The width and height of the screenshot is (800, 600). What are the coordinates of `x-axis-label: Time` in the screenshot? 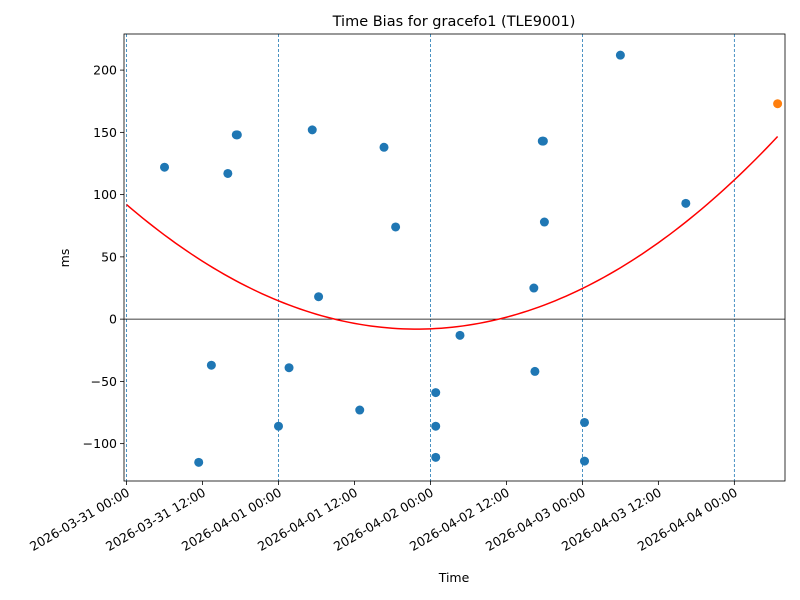 It's located at (454, 577).